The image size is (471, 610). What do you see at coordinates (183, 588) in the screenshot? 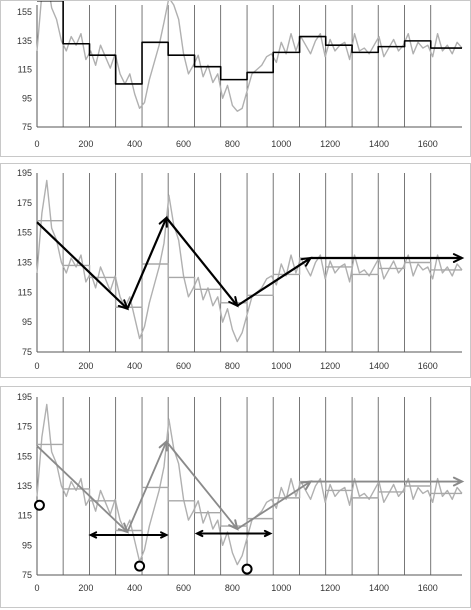
I see `chart-3-x-tick-label: 600` at bounding box center [183, 588].